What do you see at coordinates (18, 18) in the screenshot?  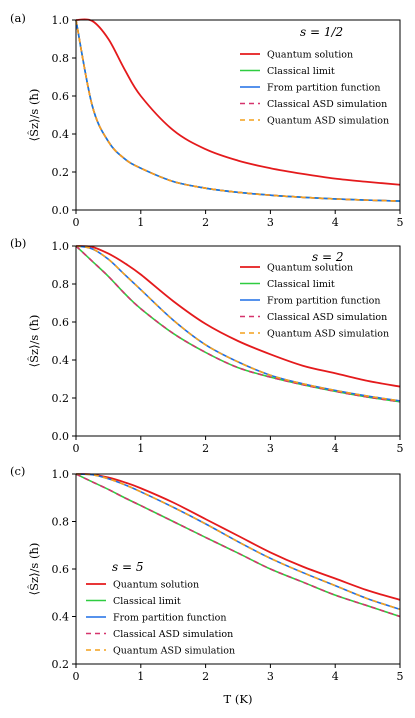 I see `panel-label: (a)` at bounding box center [18, 18].